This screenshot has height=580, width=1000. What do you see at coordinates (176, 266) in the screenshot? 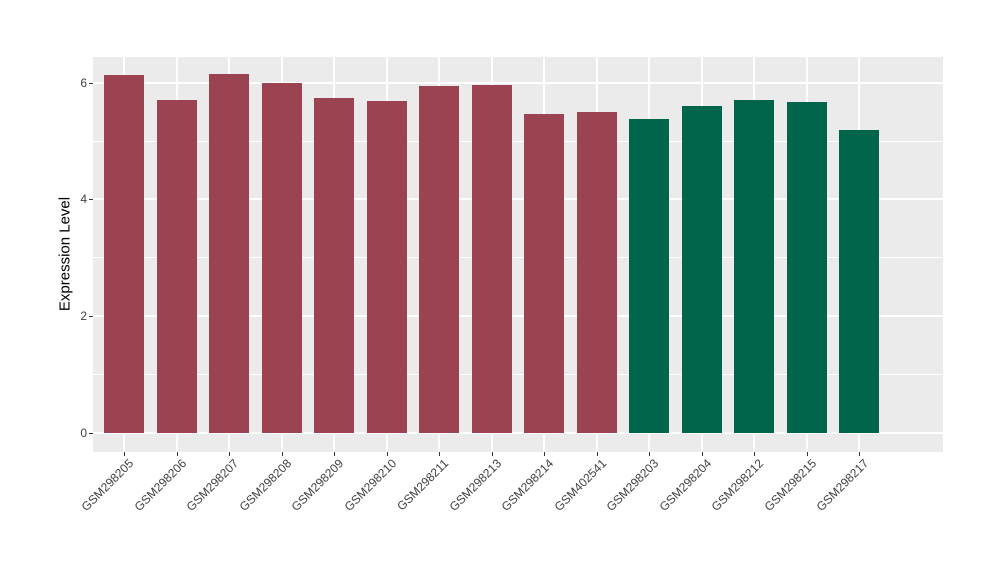
I see `bar-GSM298206` at bounding box center [176, 266].